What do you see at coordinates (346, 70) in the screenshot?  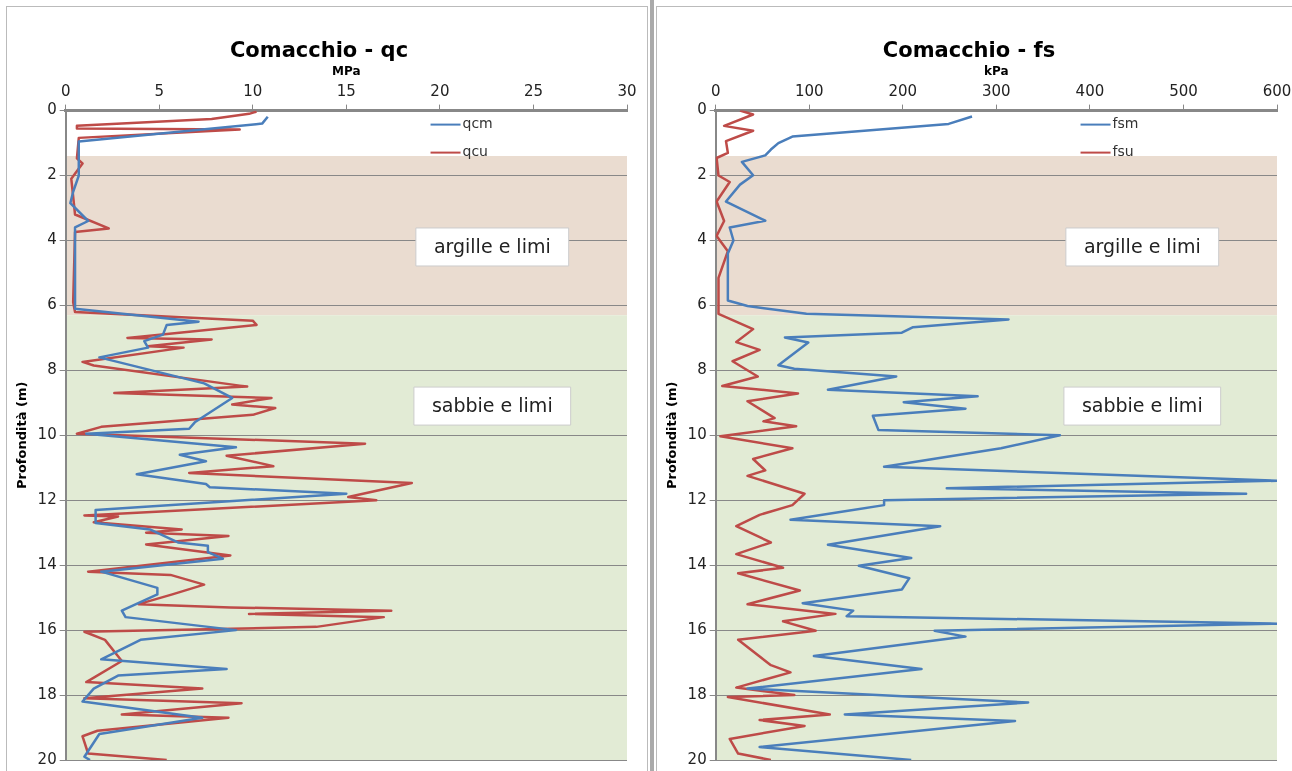 I see `x-axis-title: MPa` at bounding box center [346, 70].